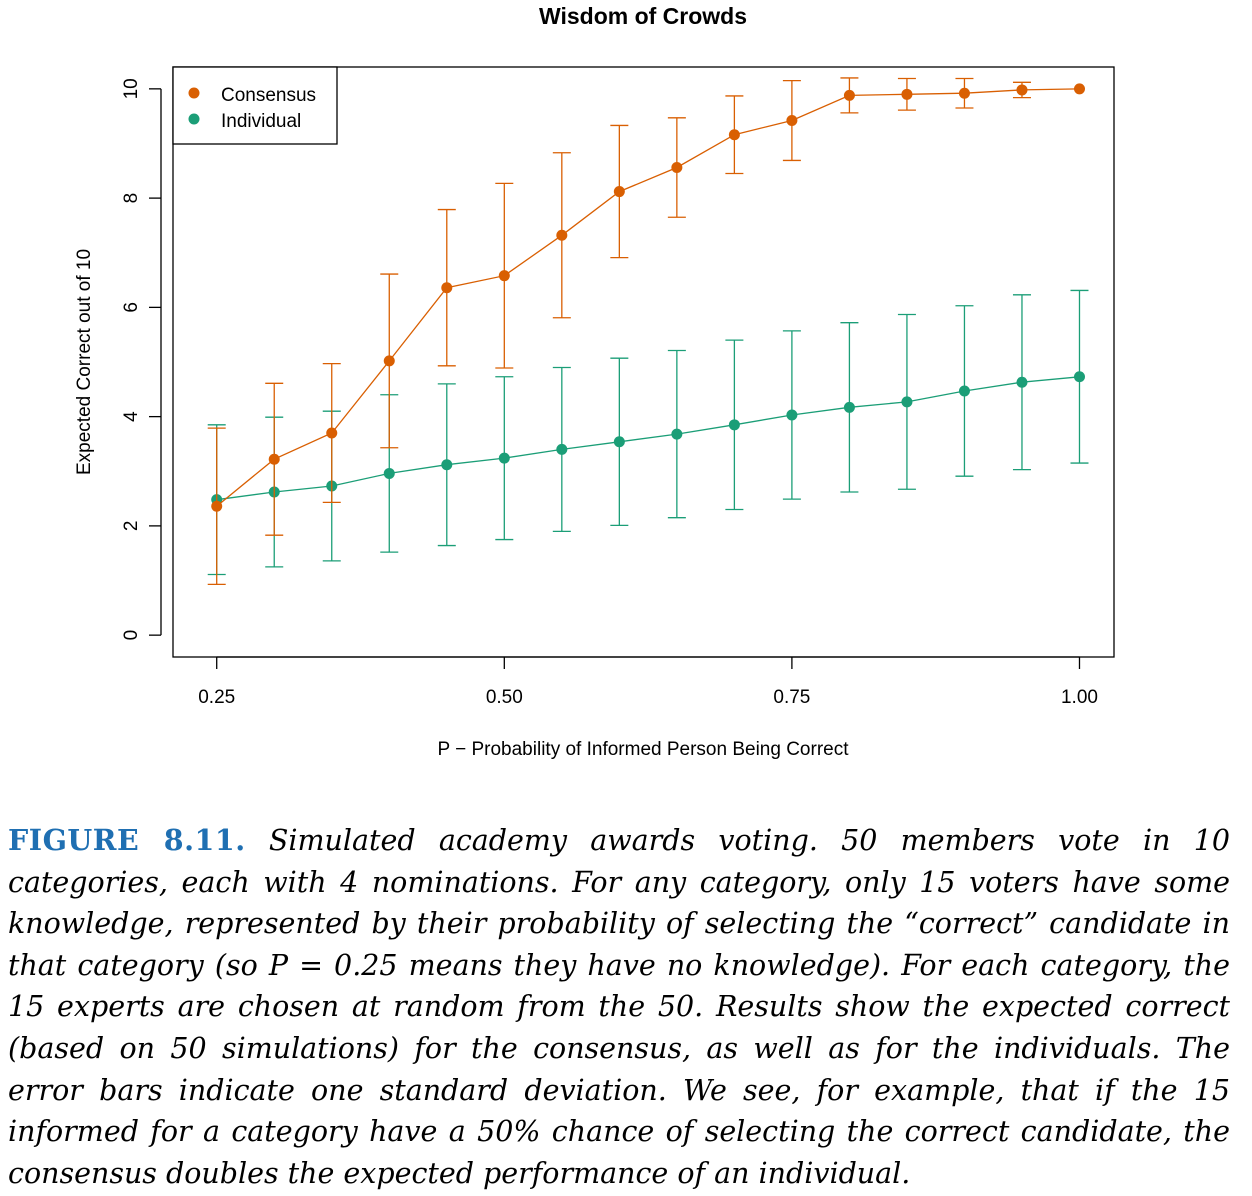 The image size is (1252, 1196). Describe the element at coordinates (261, 121) in the screenshot. I see `legend-label-individual: Individual` at that location.